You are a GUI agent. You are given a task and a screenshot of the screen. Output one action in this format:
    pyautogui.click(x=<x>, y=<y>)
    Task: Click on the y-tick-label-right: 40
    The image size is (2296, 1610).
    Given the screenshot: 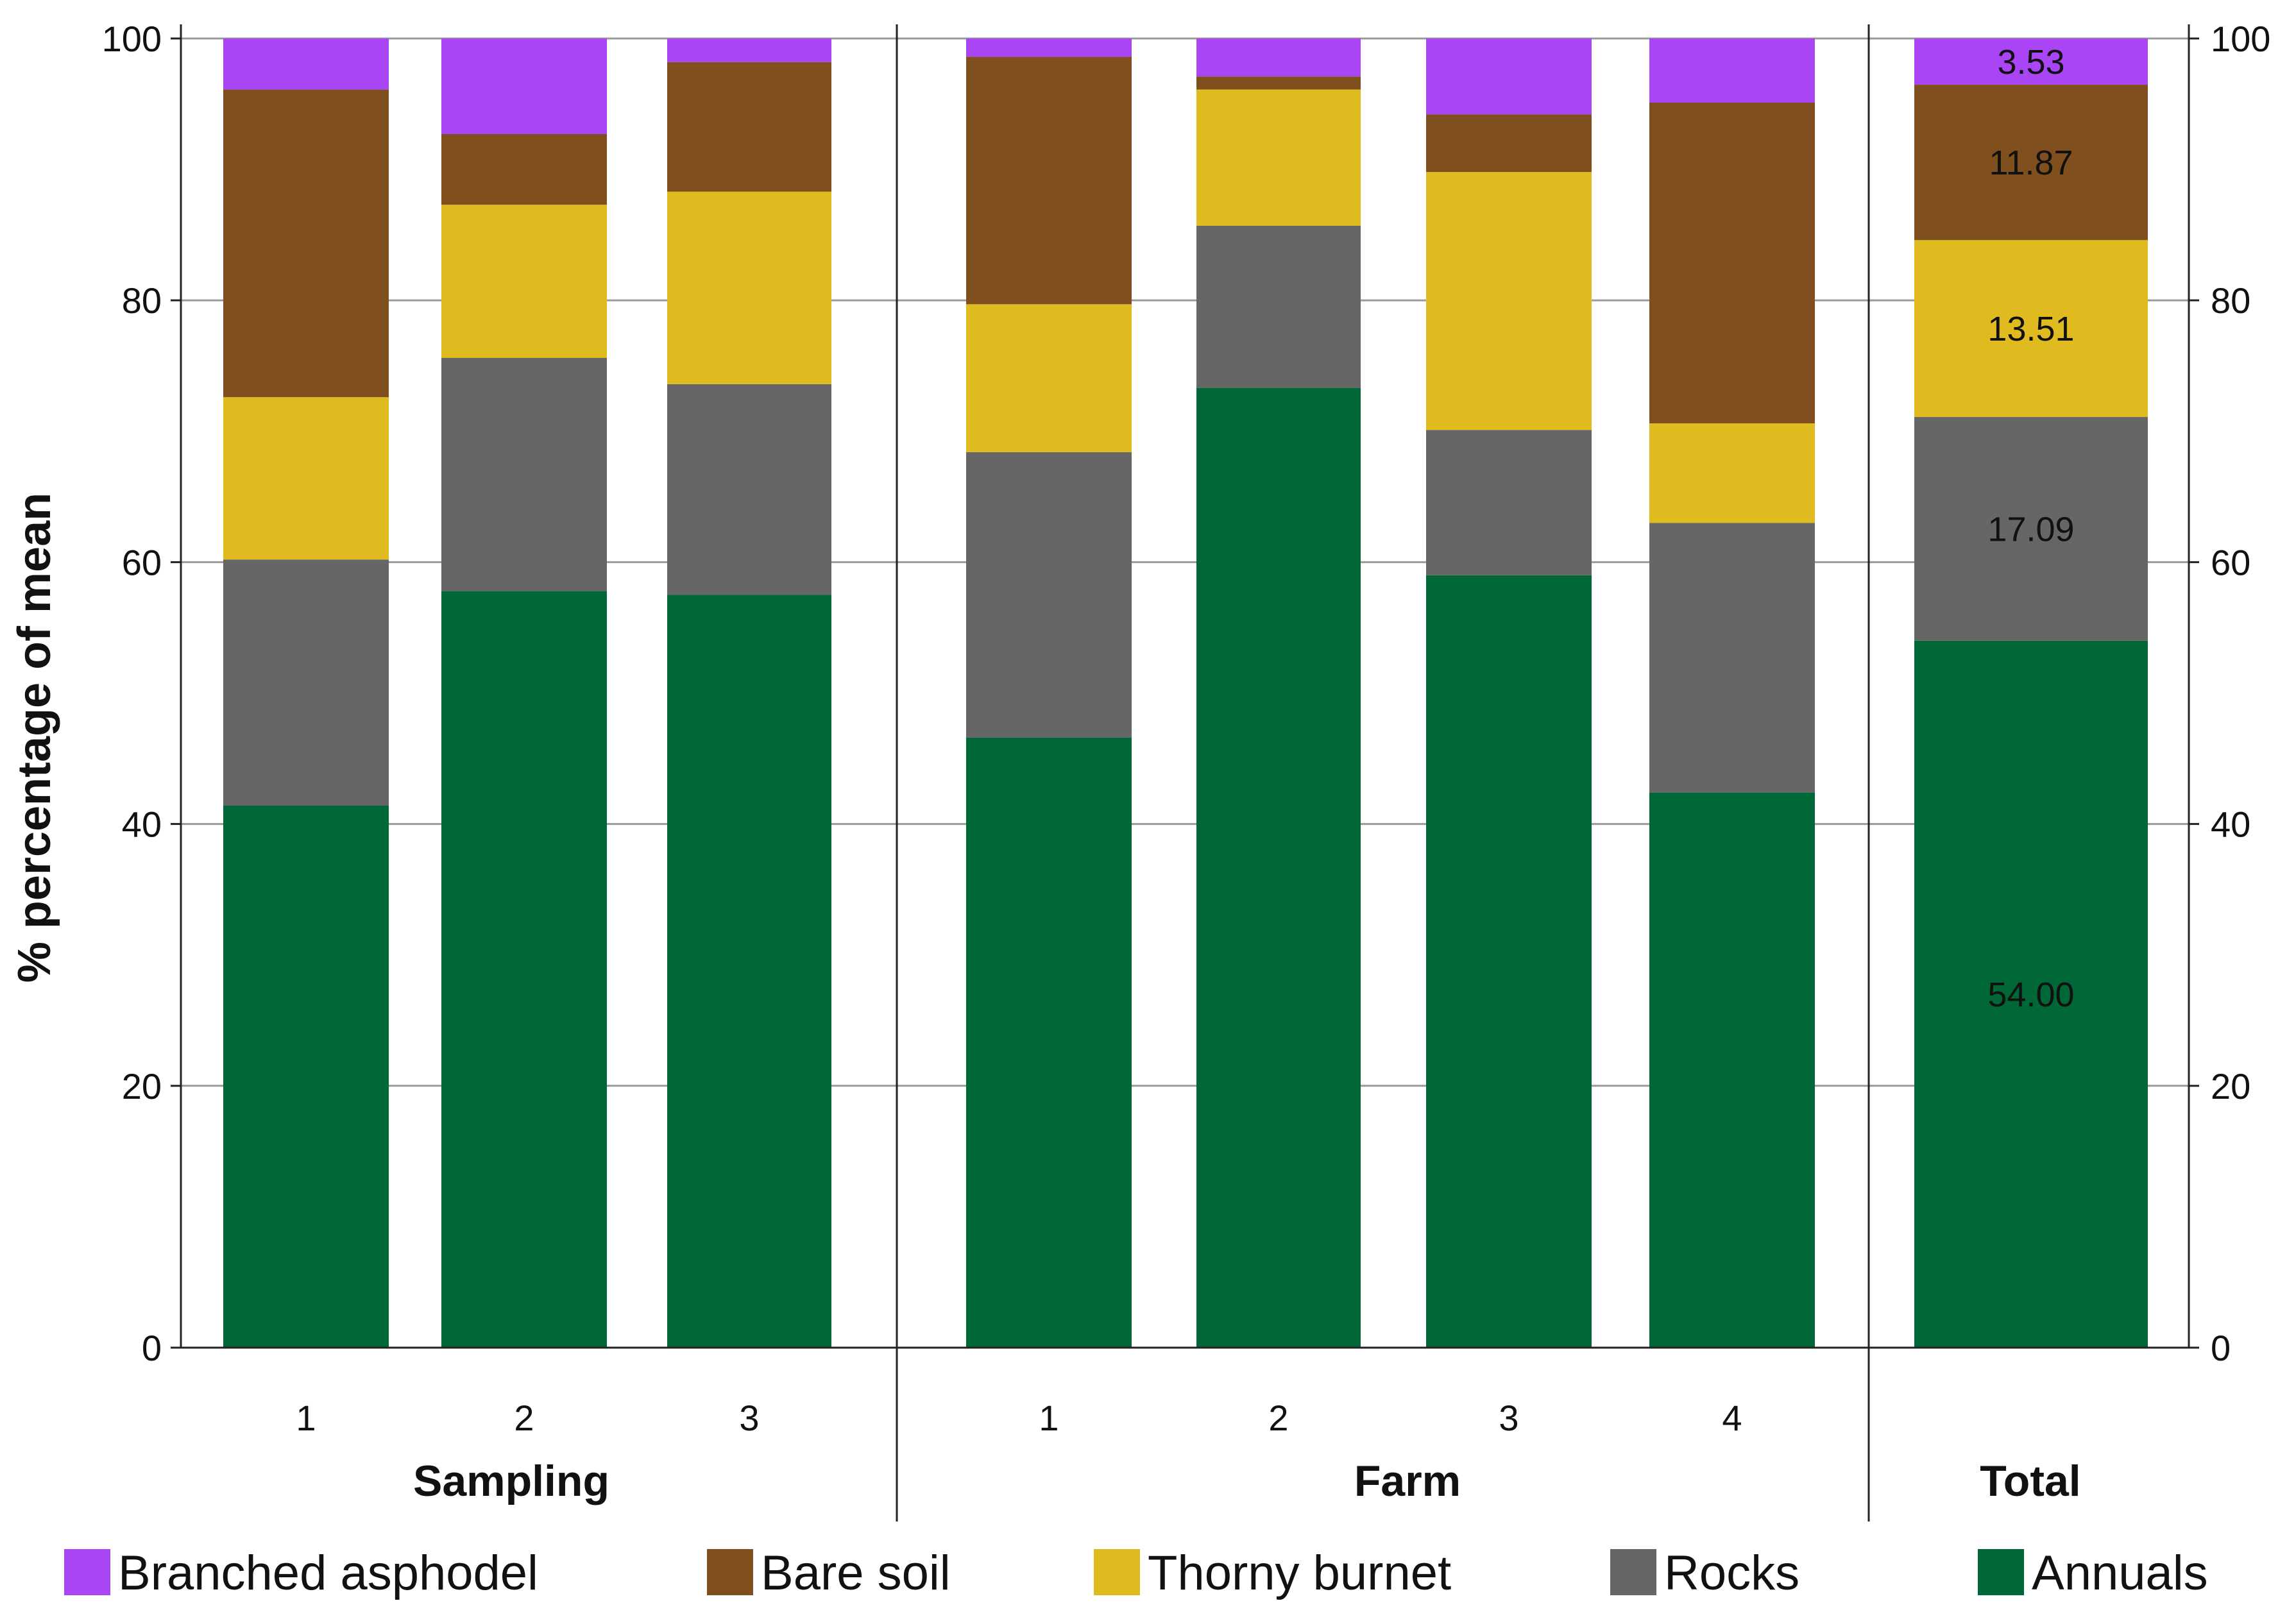 What is the action you would take?
    pyautogui.click(x=2231, y=824)
    